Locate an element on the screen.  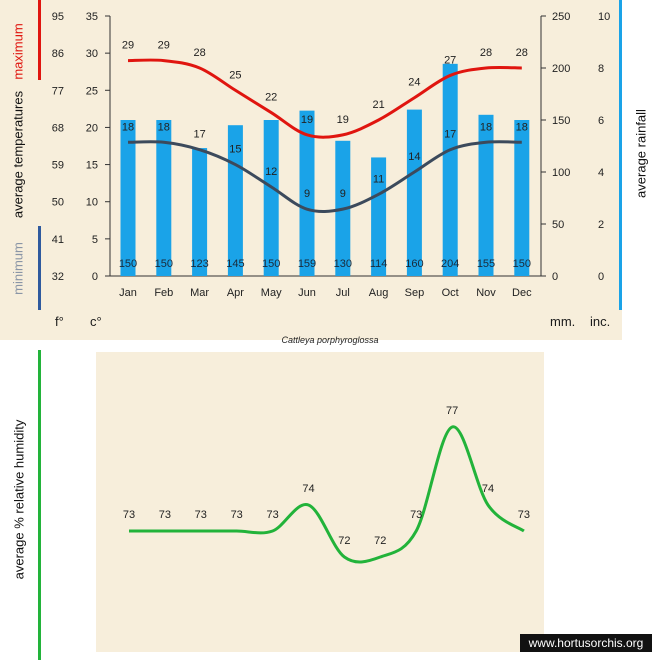
c-tick-label: 0 is located at coordinates (95, 277).